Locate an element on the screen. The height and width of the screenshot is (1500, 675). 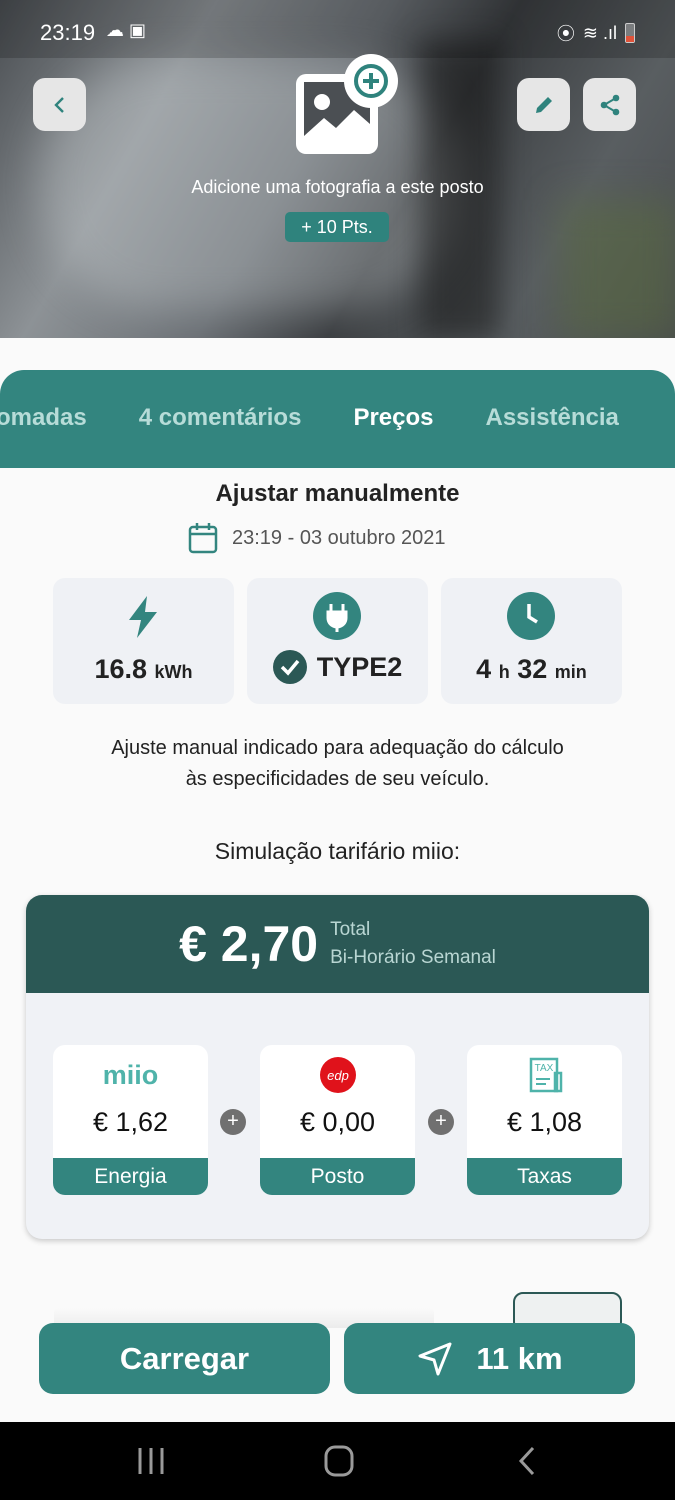
distance-label: 11 km is located at coordinates (519, 1358).